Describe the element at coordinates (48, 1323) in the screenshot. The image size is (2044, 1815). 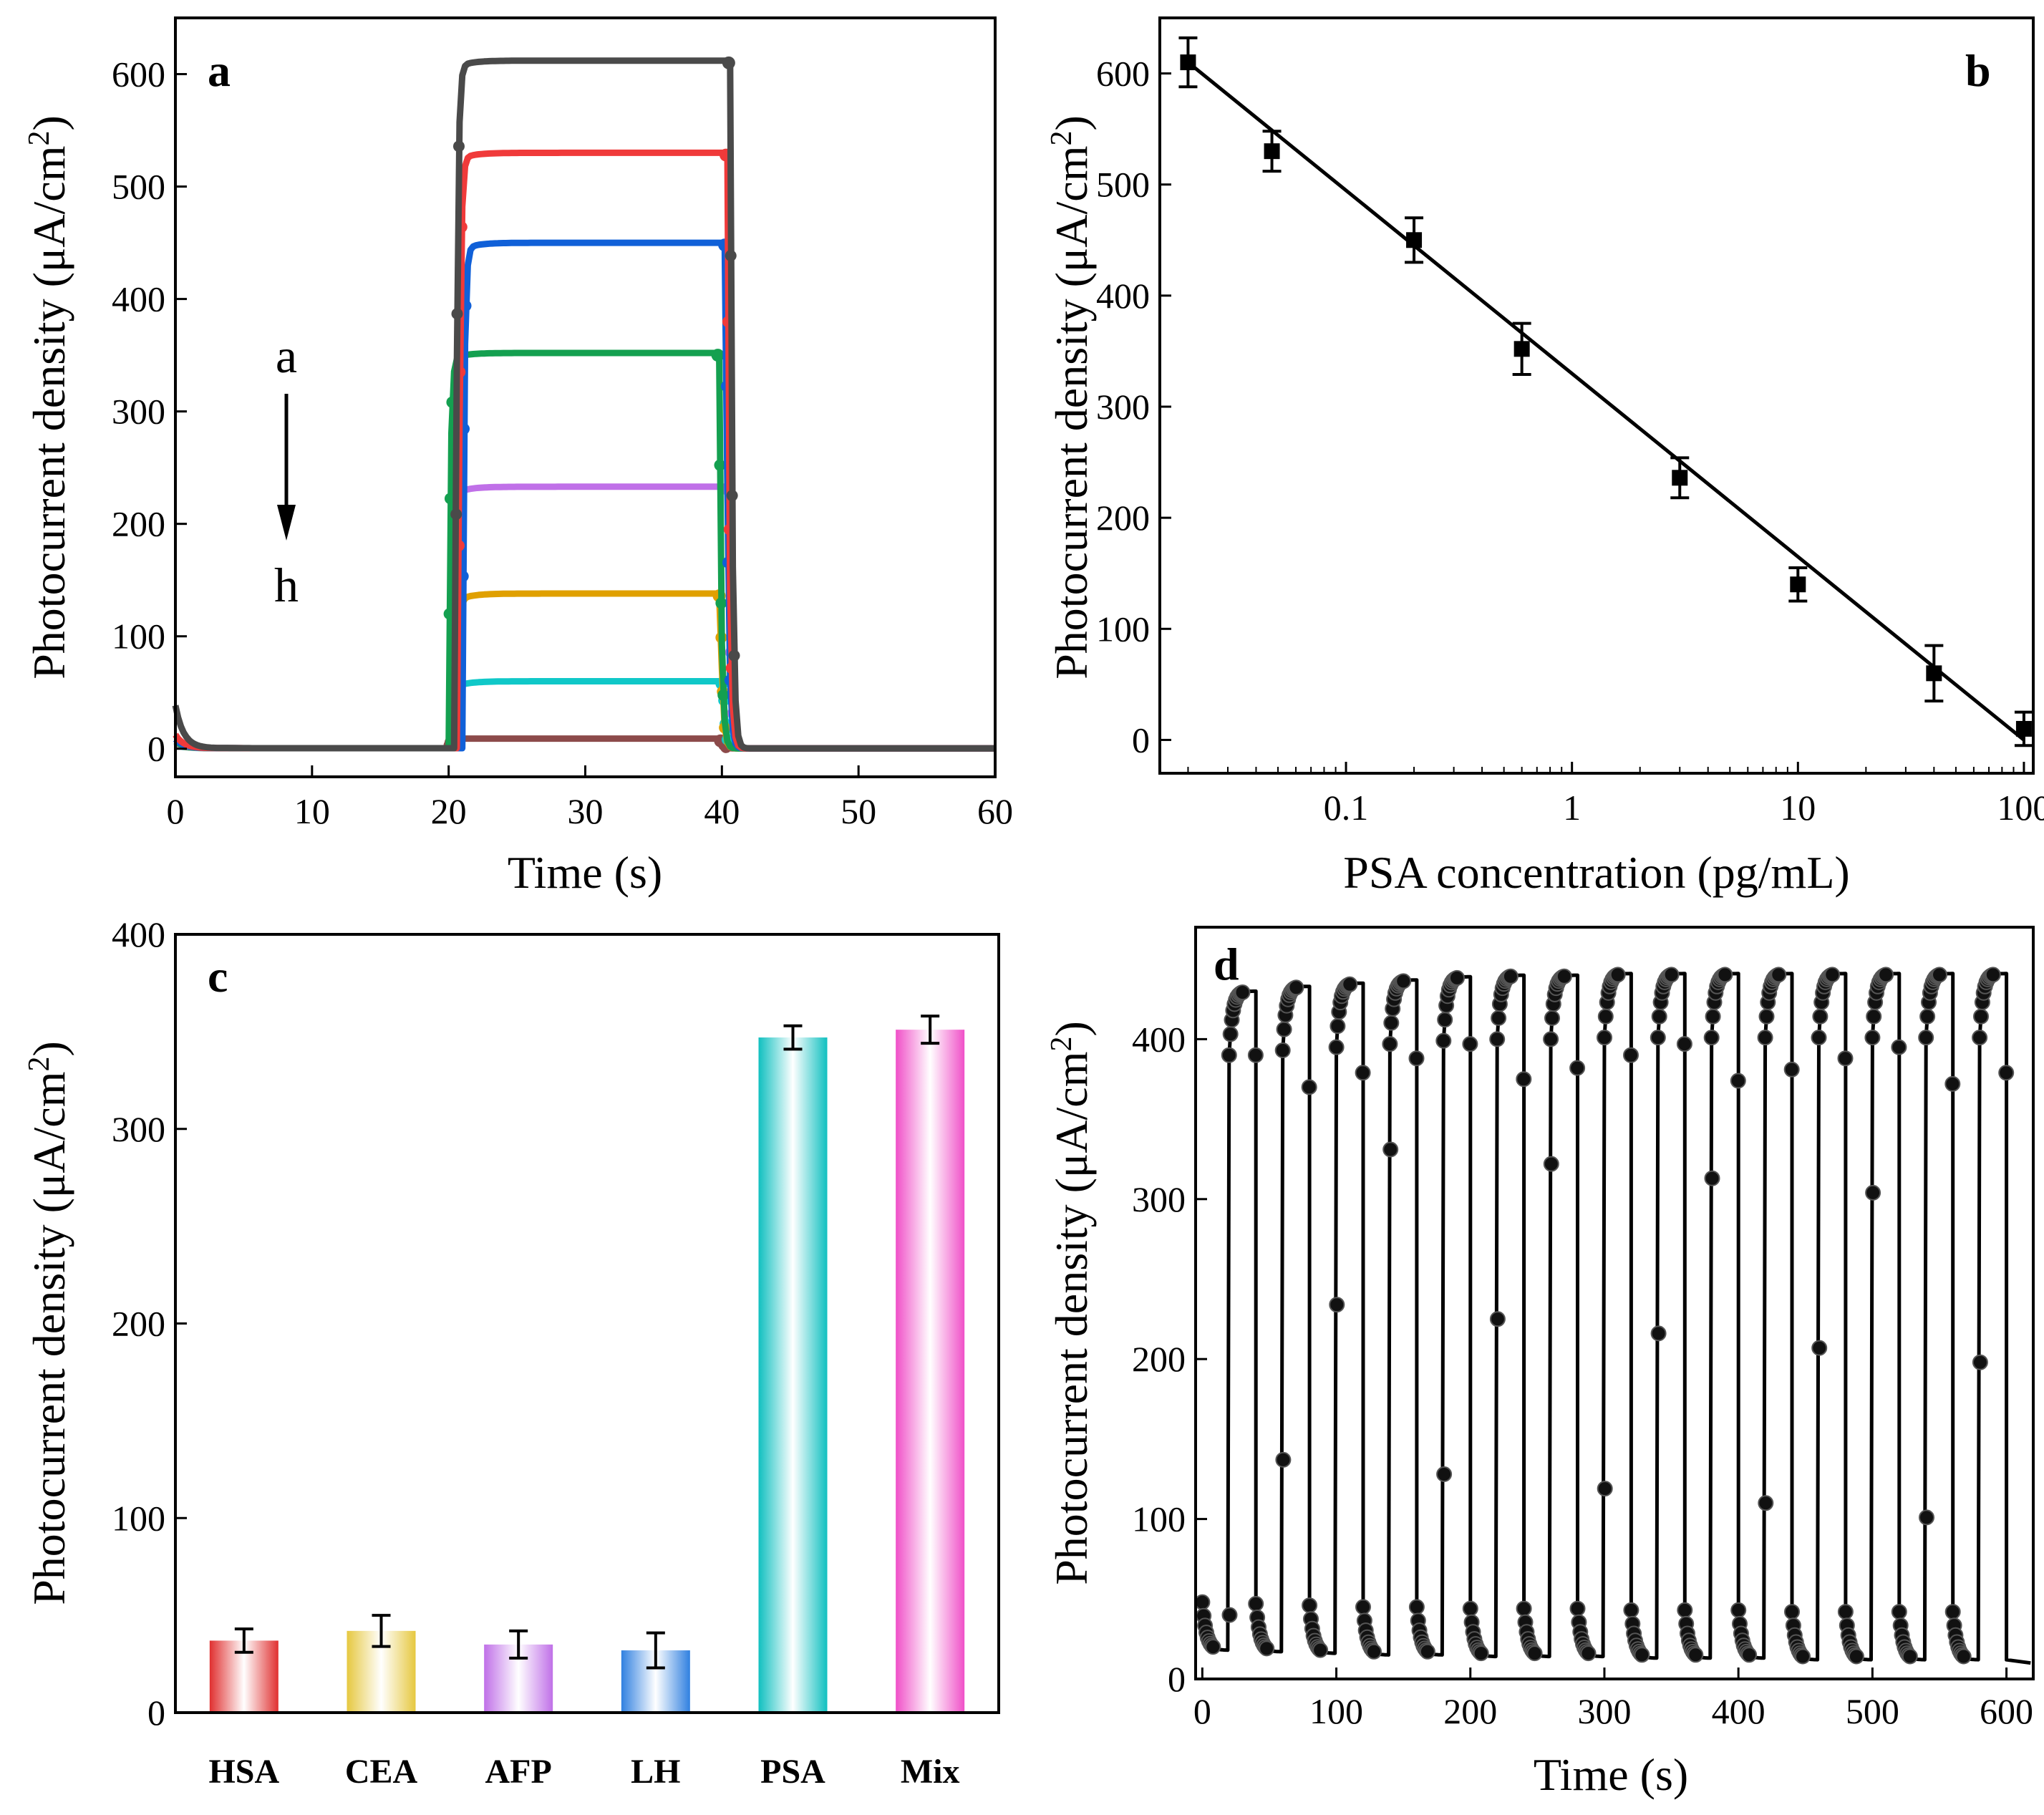
I see `panel-c-ylabel: Photocurrent density (μA/cm2)` at that location.